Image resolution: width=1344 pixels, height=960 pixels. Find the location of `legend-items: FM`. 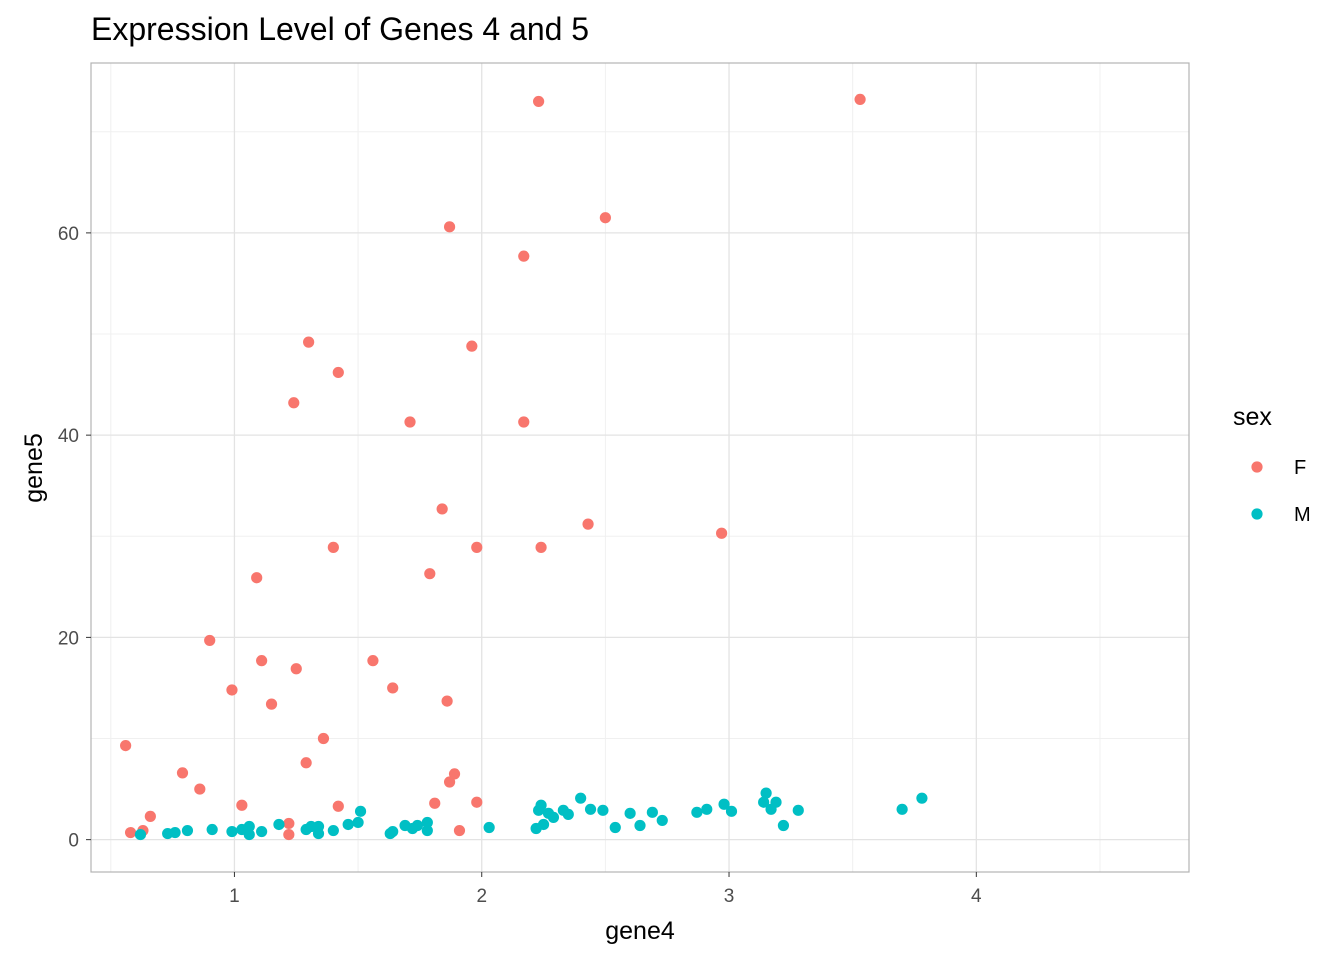

legend-items: FM is located at coordinates (1281, 491).